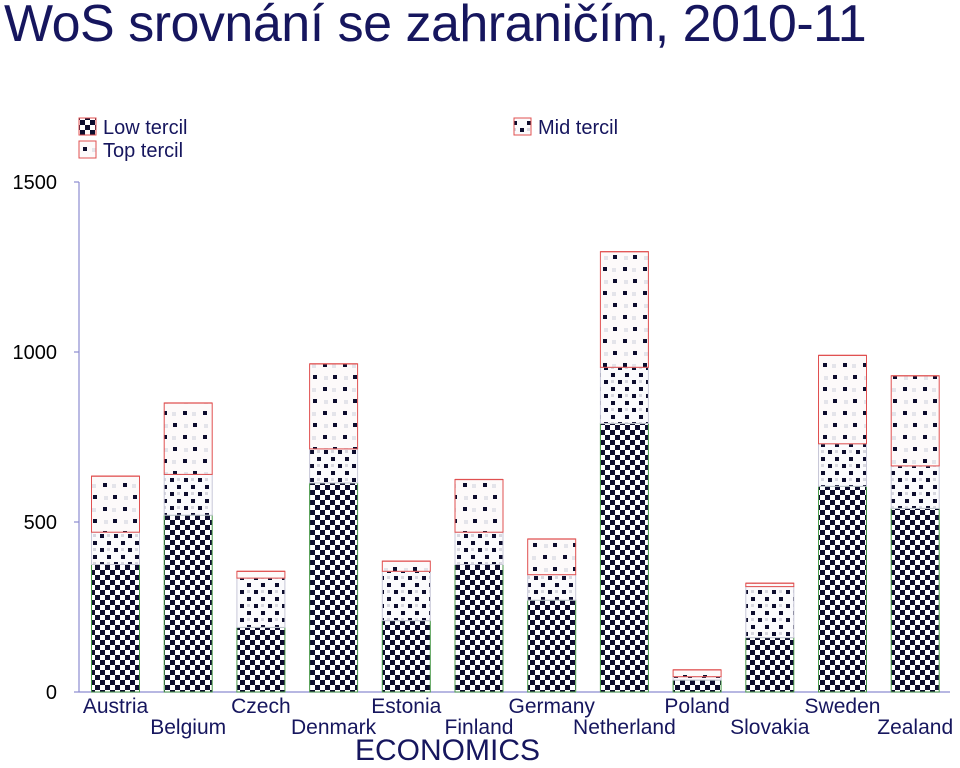 This screenshot has width=960, height=768. What do you see at coordinates (522, 126) in the screenshot?
I see `legend-swatch-mid` at bounding box center [522, 126].